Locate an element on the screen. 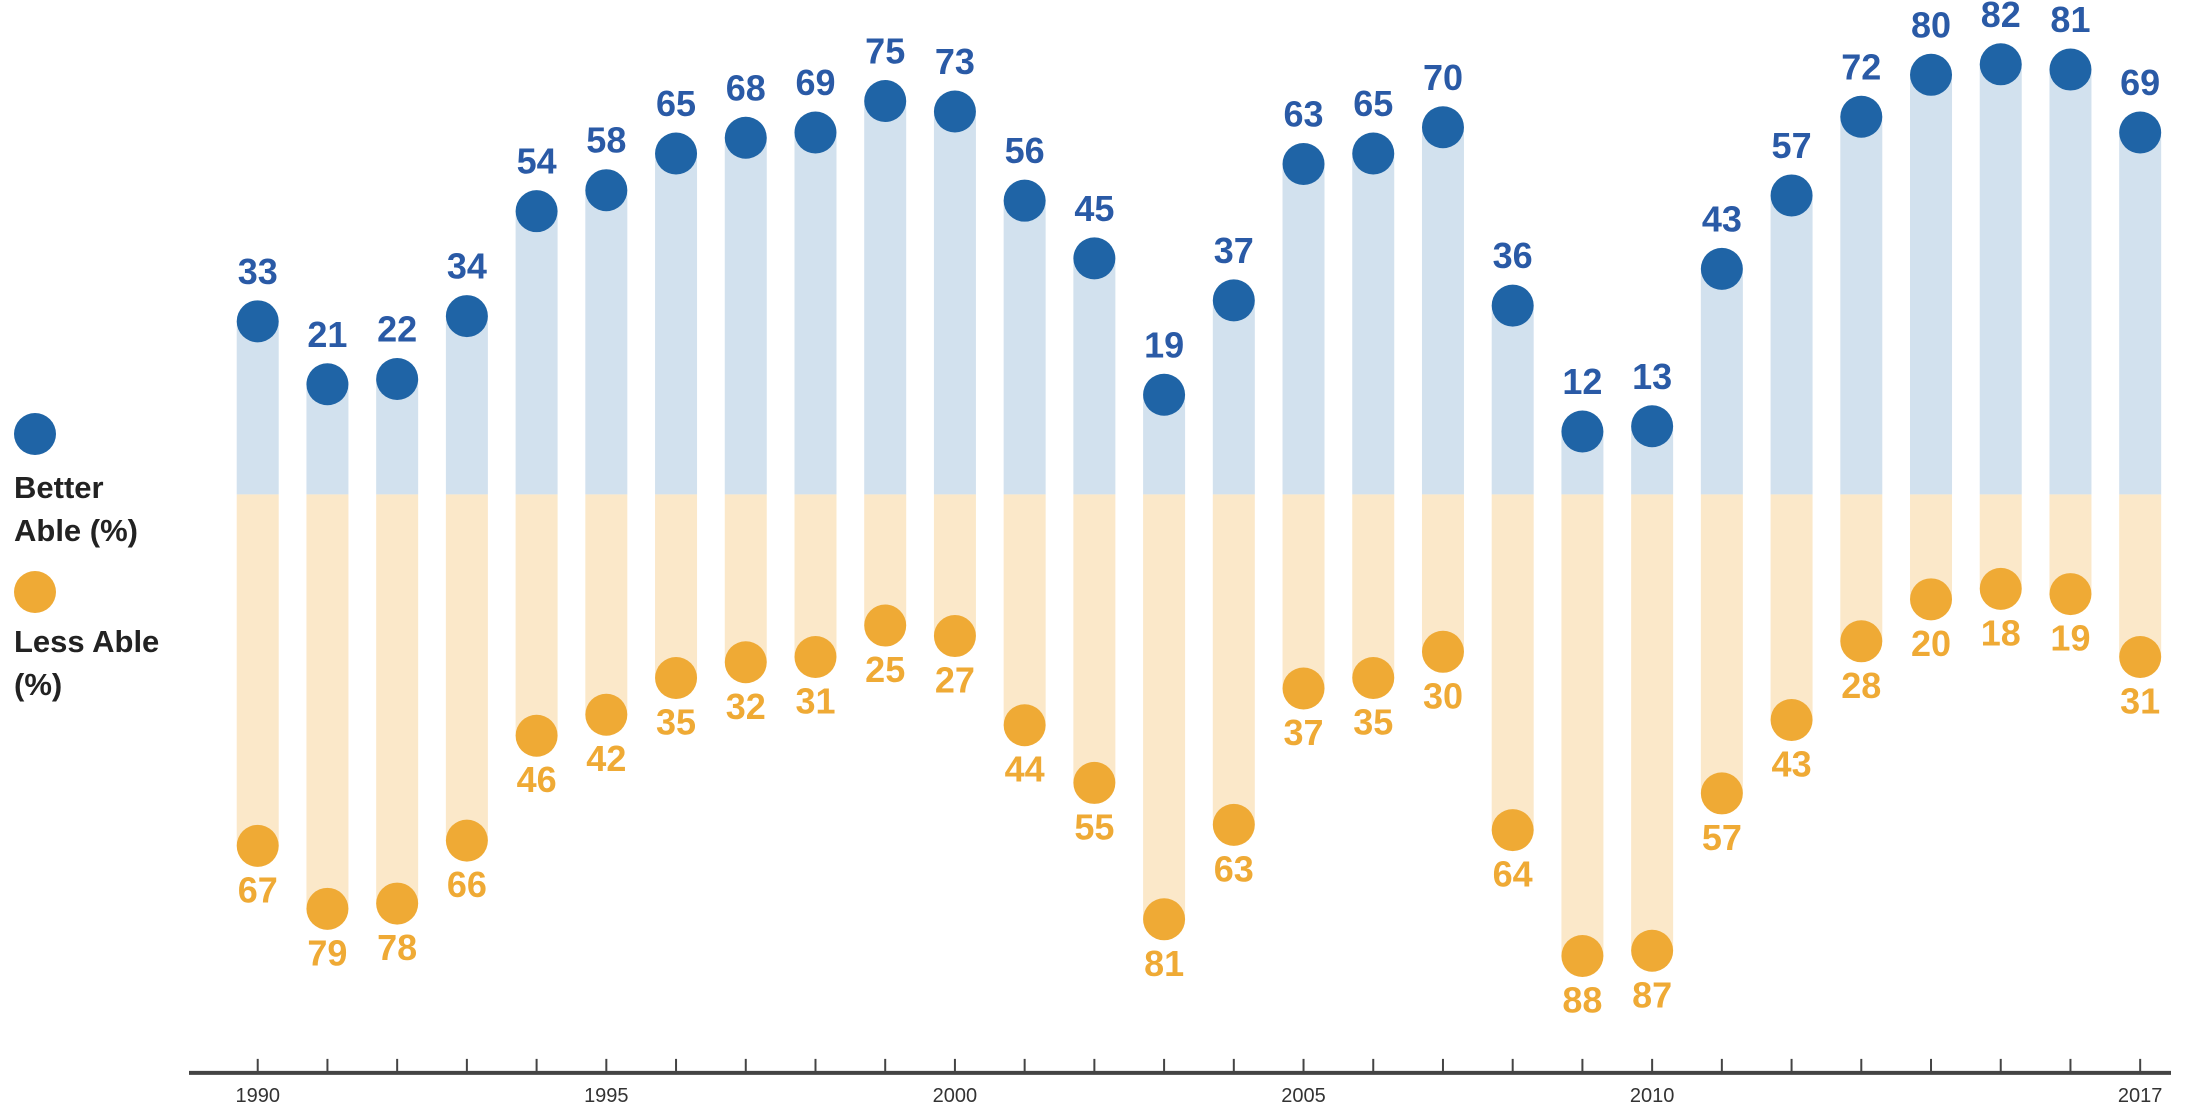  value-label: 87 is located at coordinates (1652, 994).